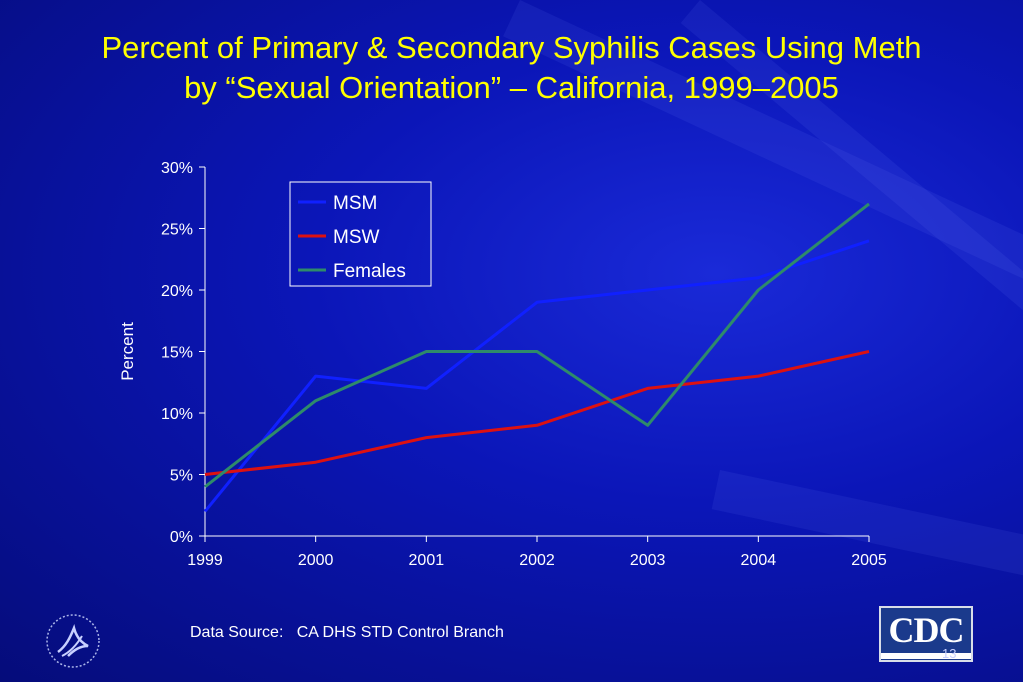  I want to click on x-tick-label: 1999, so click(205, 560).